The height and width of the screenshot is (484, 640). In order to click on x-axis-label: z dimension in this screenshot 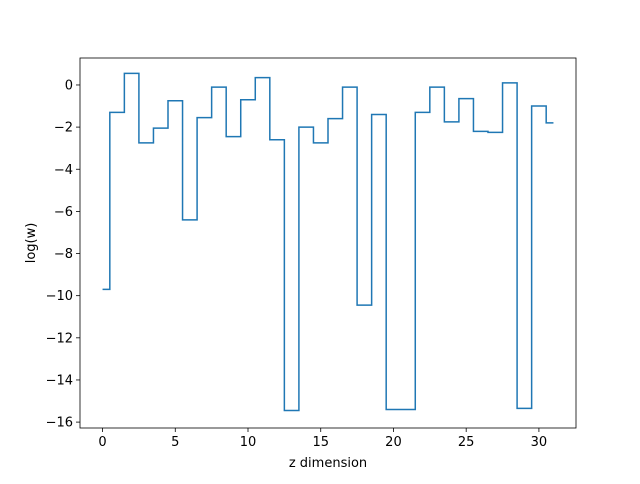, I will do `click(328, 463)`.